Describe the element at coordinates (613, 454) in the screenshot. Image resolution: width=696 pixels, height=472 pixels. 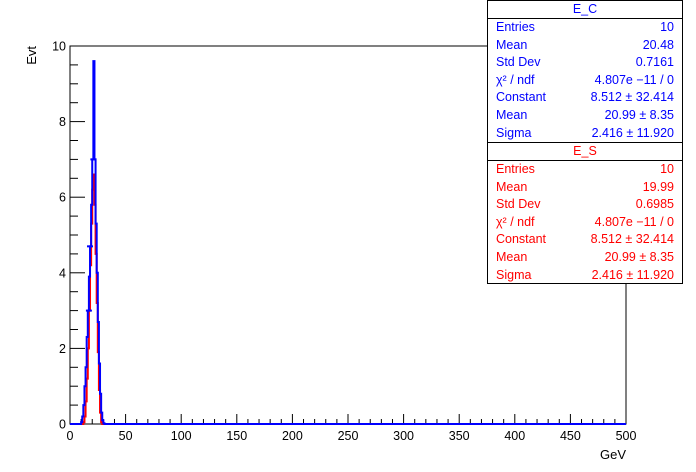
I see `x-axis-label: GeV` at that location.